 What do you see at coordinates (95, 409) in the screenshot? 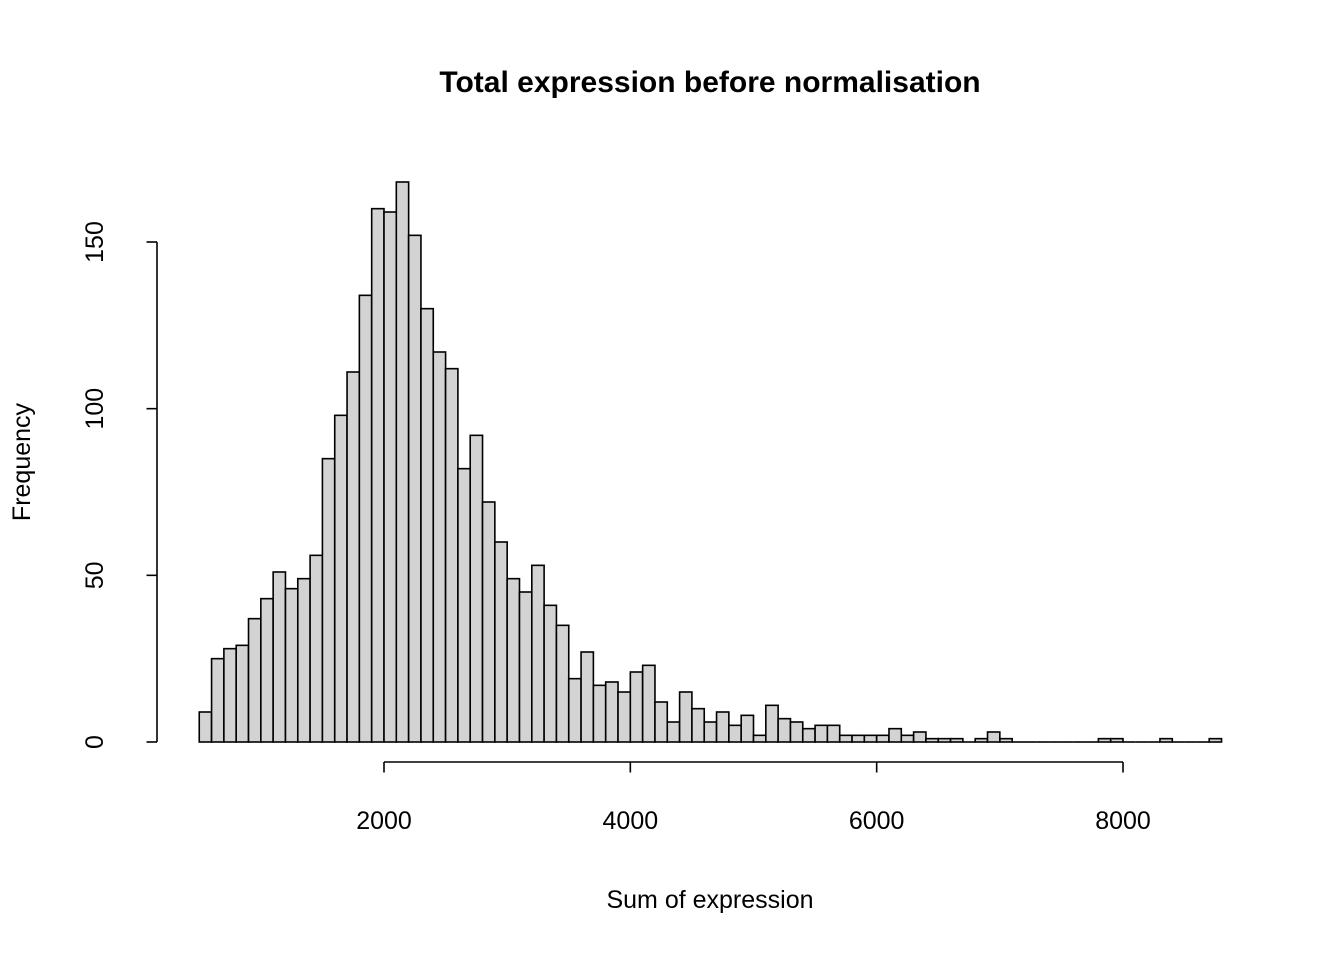
I see `y-tick-label: 100` at bounding box center [95, 409].